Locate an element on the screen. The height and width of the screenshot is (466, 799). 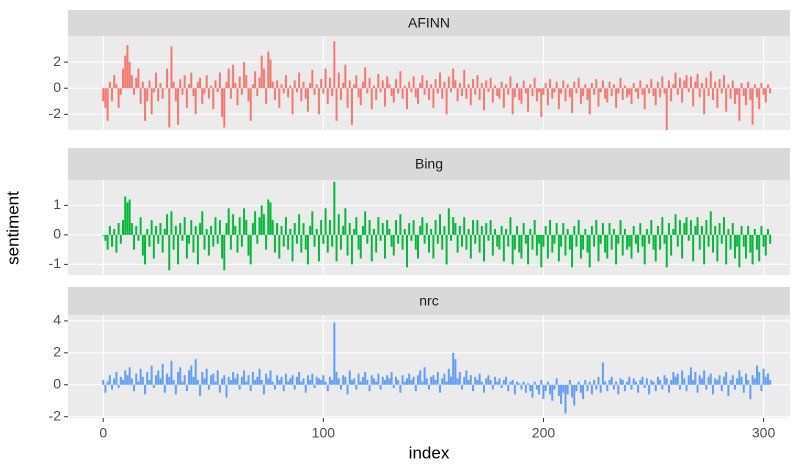
y-tick-label: 0 is located at coordinates (57, 234).